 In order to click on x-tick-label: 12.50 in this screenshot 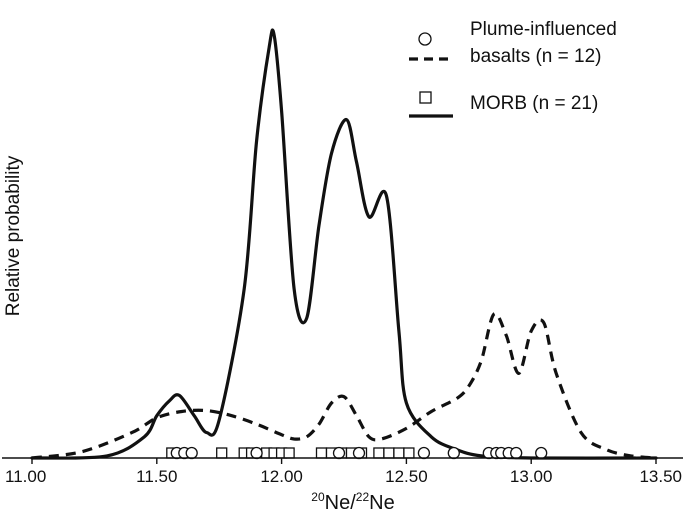, I will do `click(406, 476)`.